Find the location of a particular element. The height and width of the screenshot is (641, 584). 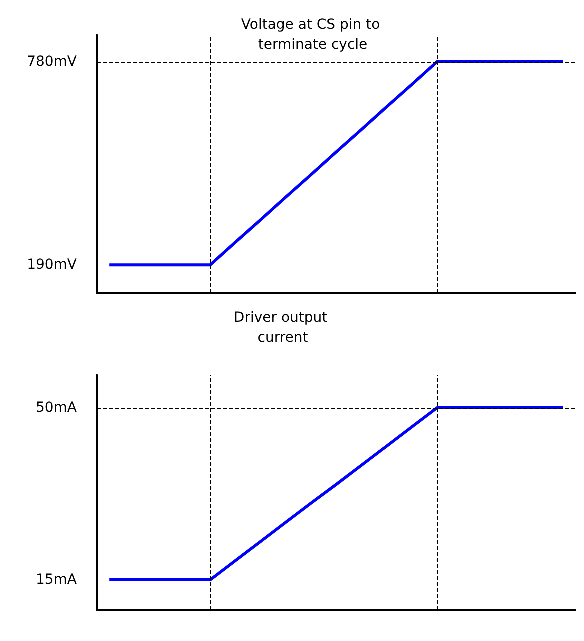

y-tick-label: 50mA is located at coordinates (57, 408).